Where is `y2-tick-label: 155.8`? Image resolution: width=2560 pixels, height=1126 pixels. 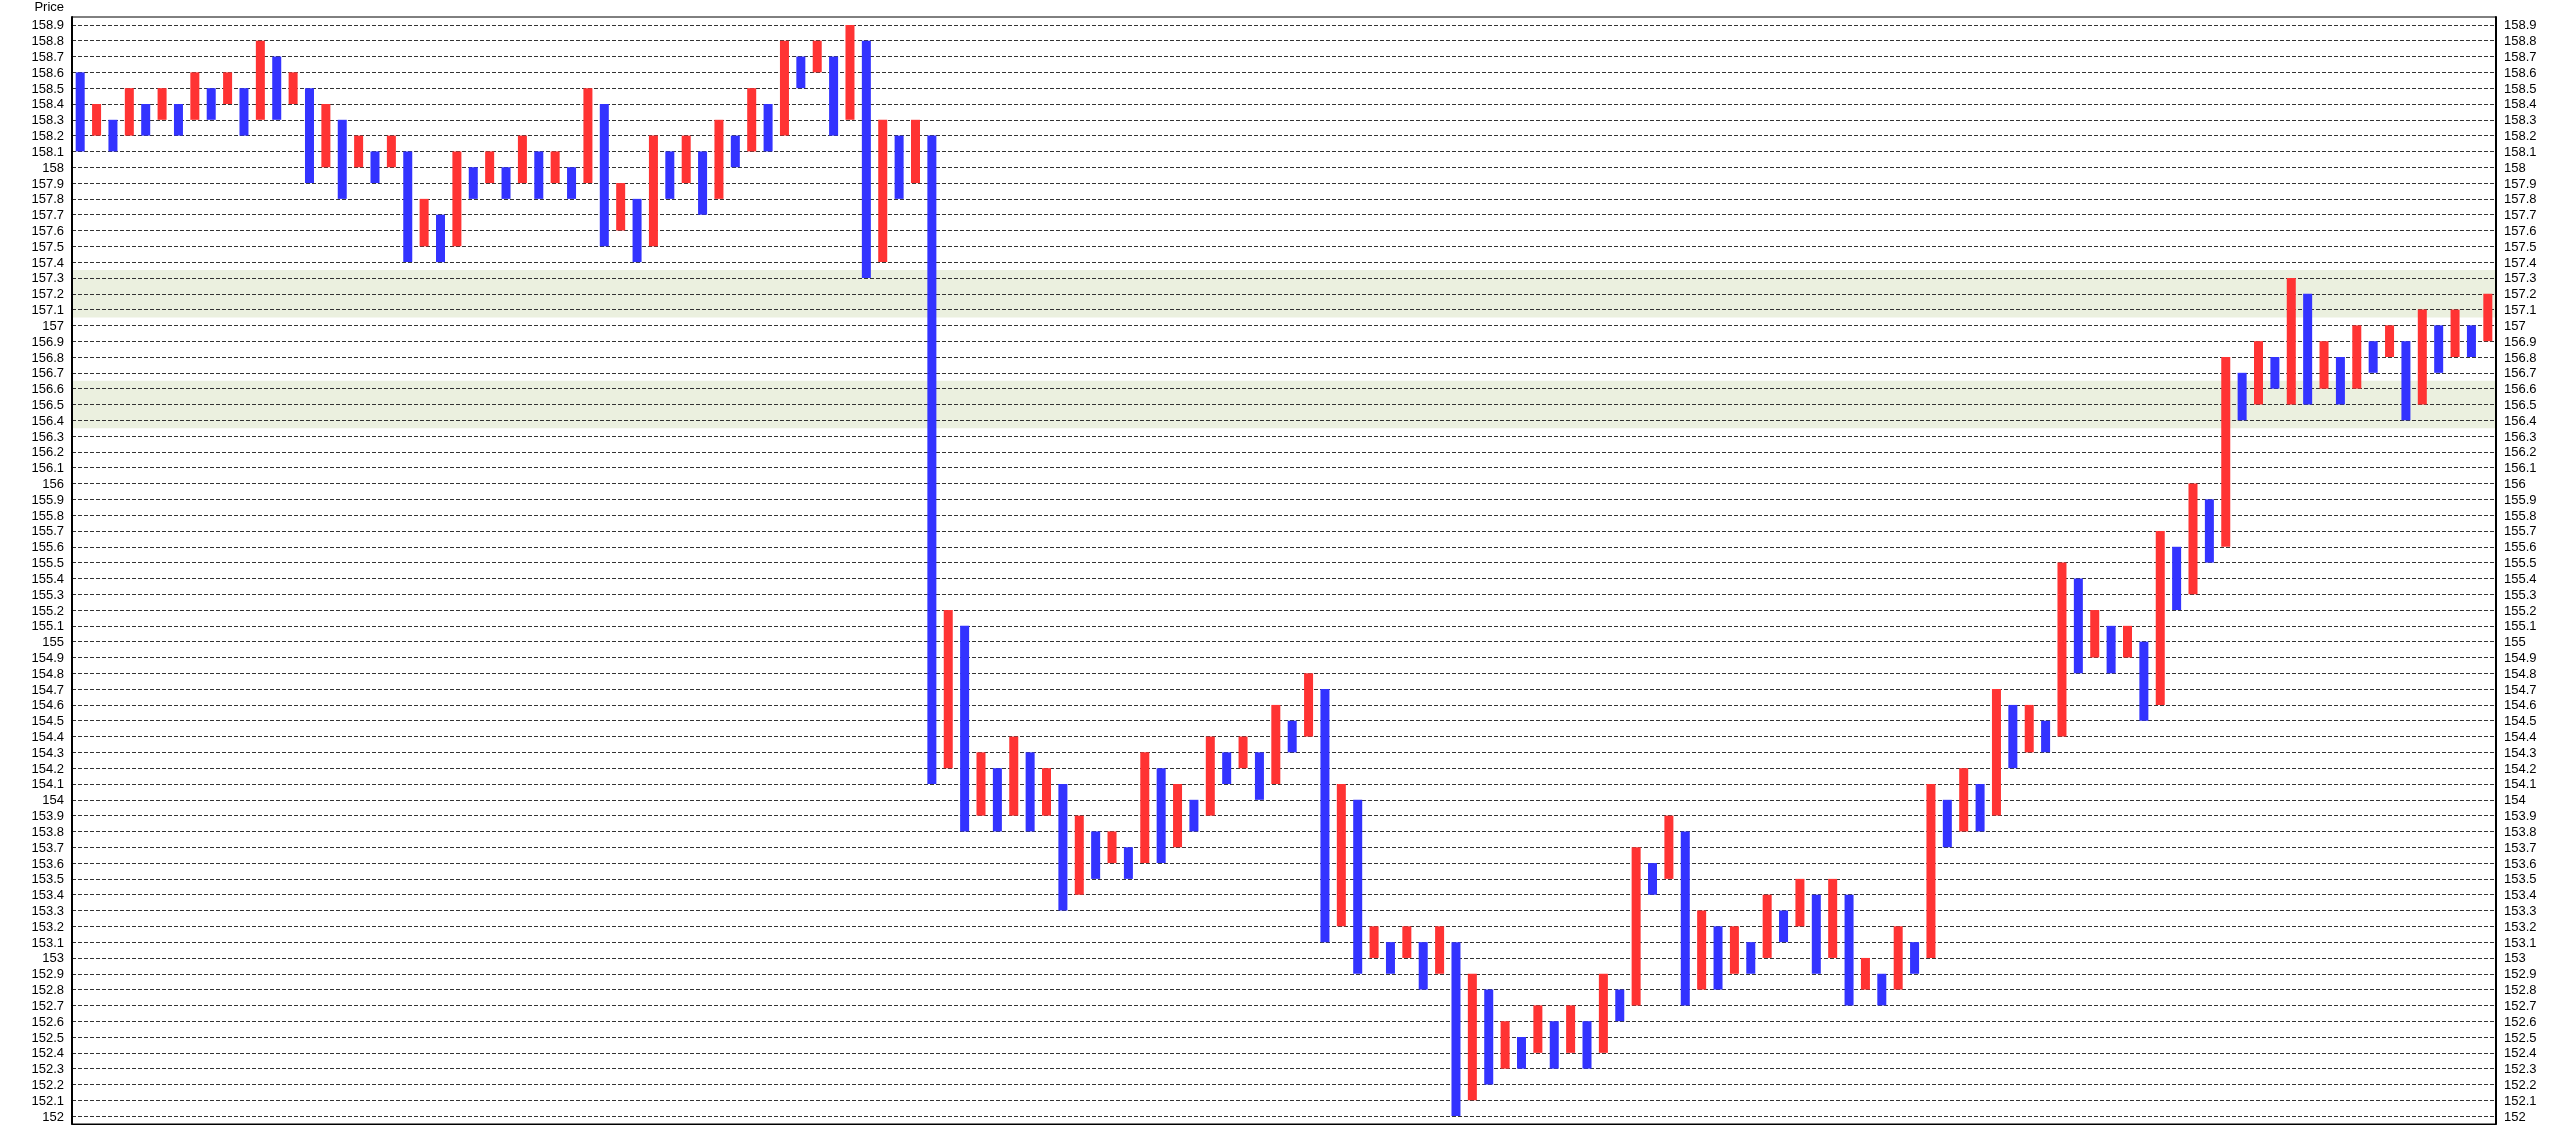 y2-tick-label: 155.8 is located at coordinates (2520, 515).